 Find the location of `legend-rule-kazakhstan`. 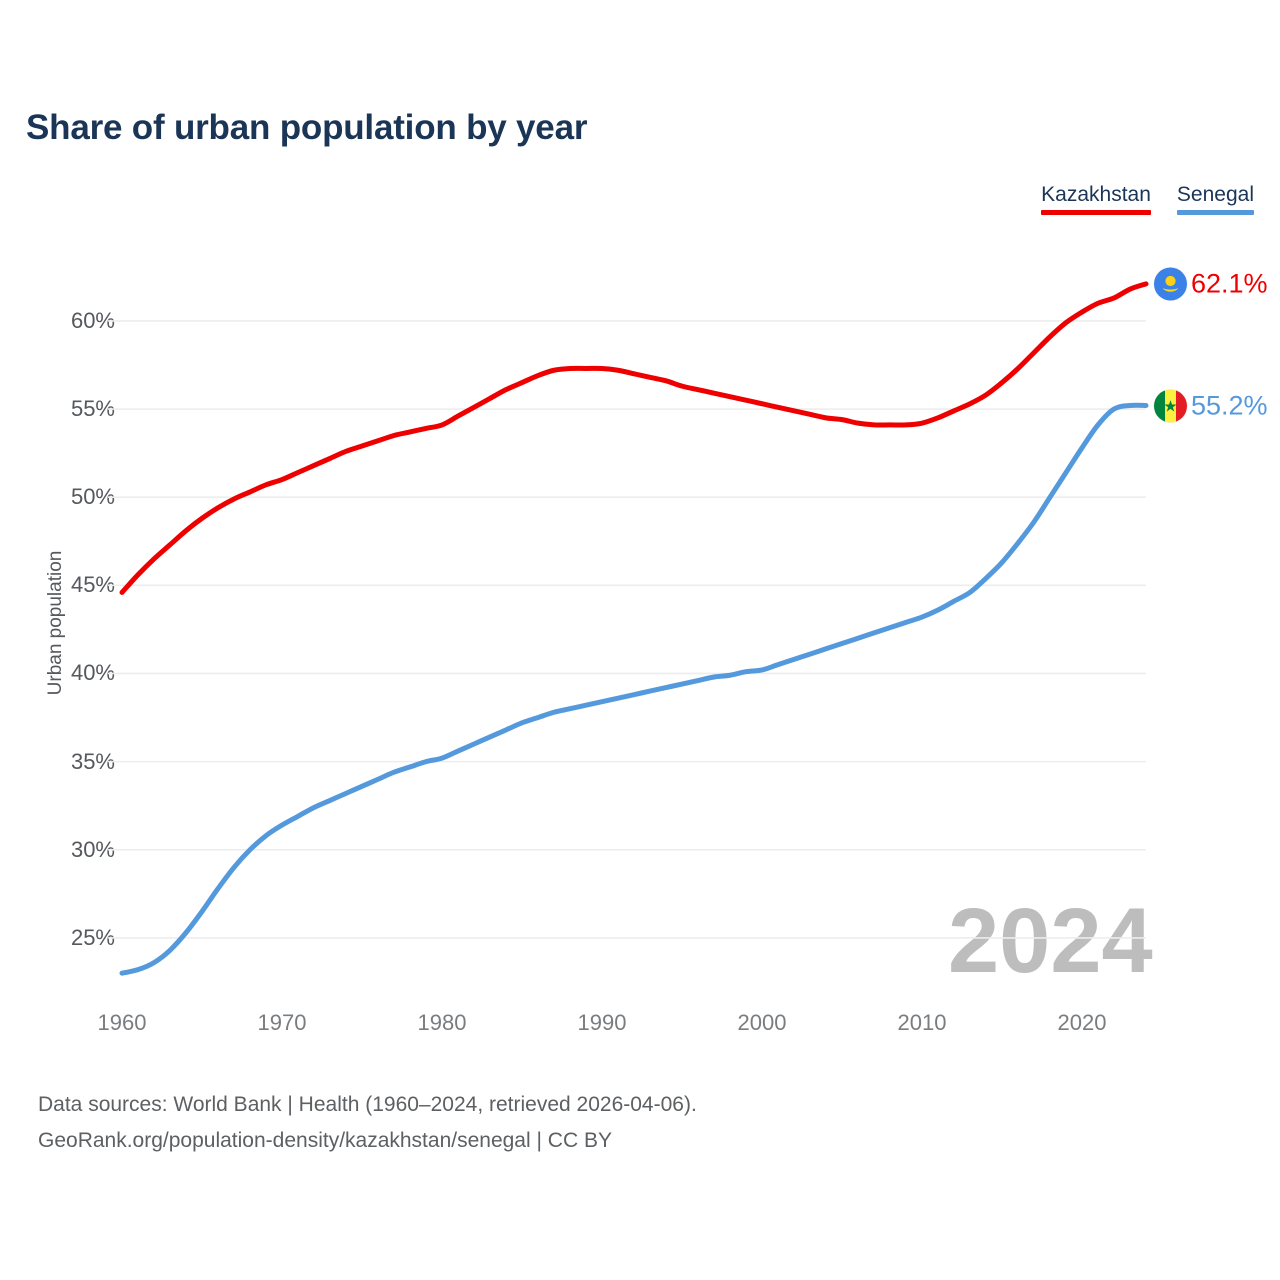

legend-rule-kazakhstan is located at coordinates (1096, 213).